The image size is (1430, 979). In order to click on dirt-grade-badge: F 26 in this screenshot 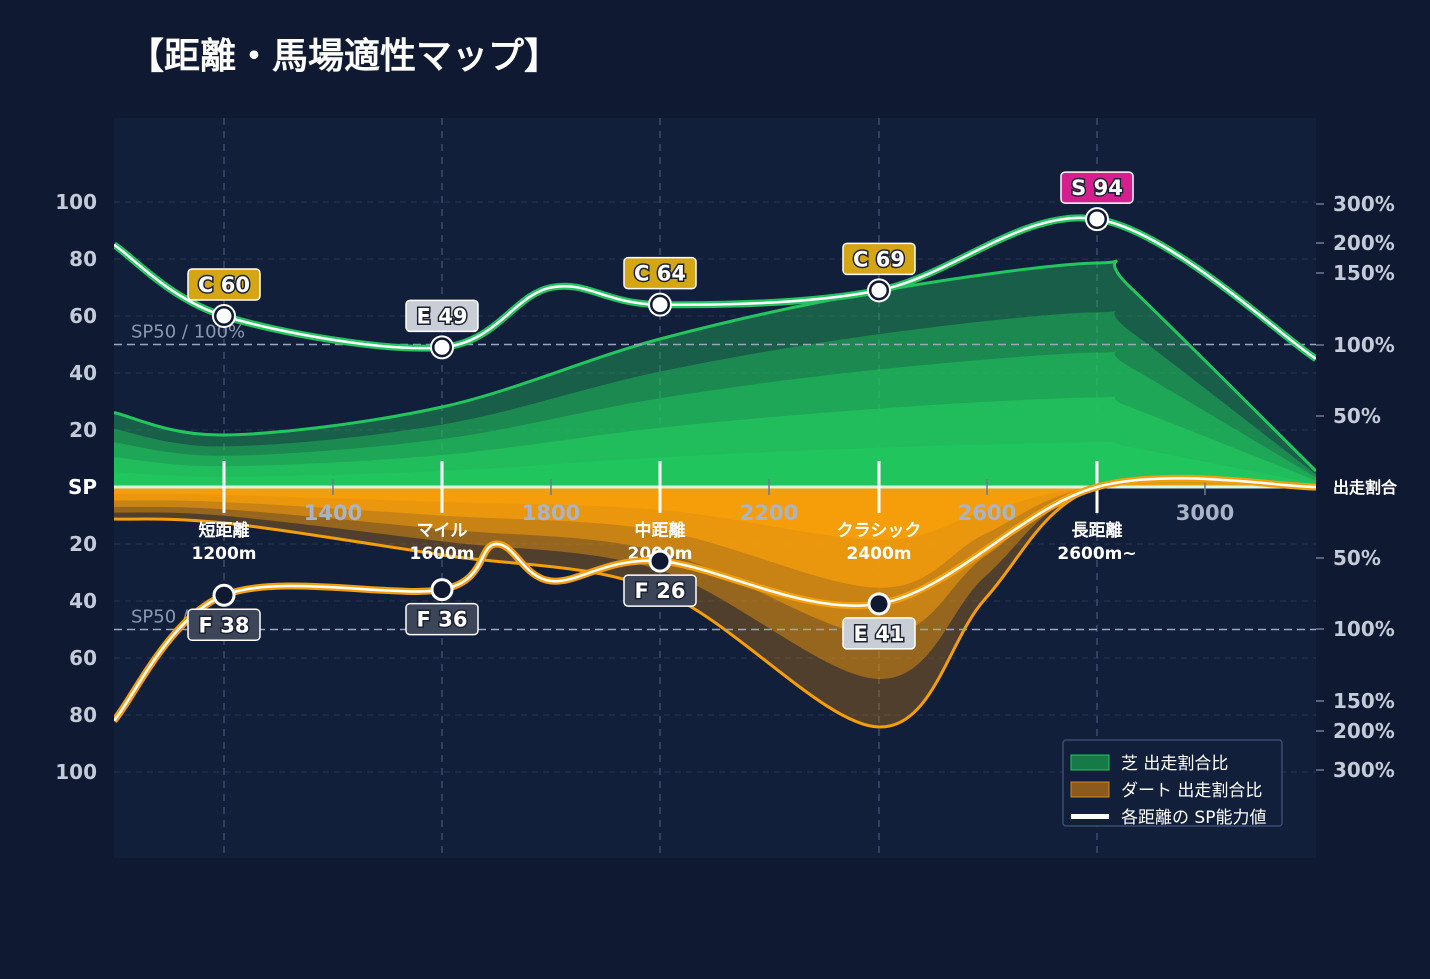, I will do `click(660, 590)`.